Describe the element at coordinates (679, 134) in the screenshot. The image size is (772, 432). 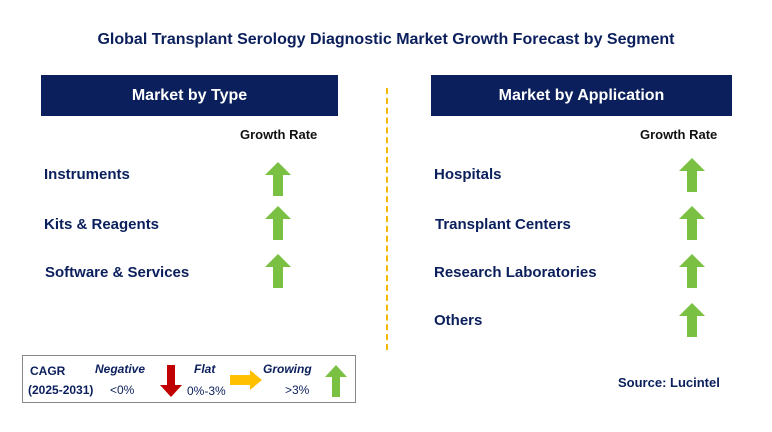
I see `growth-rate-label-application: Growth Rate` at that location.